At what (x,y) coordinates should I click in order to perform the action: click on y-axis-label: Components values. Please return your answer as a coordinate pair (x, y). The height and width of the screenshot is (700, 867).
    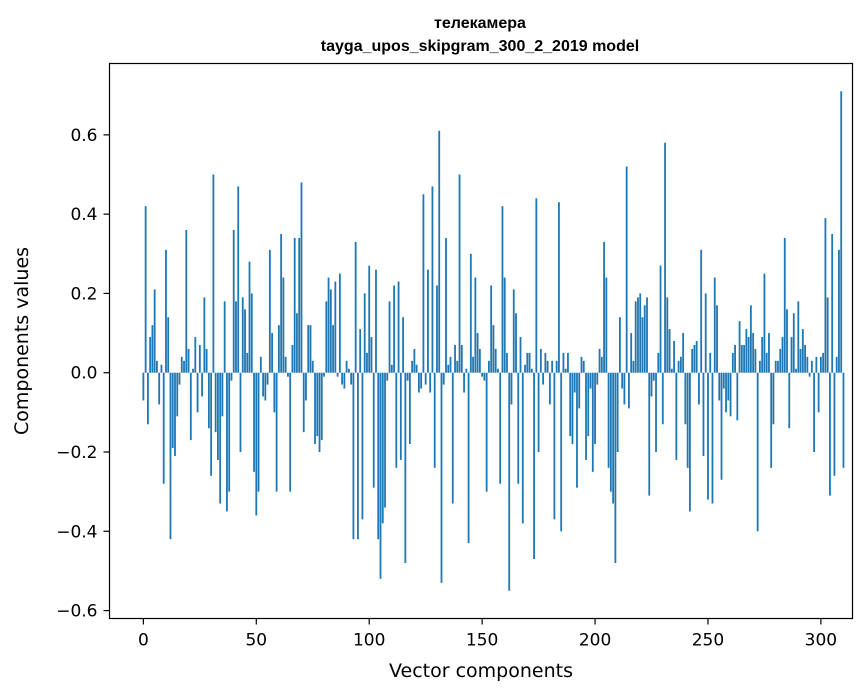
    Looking at the image, I should click on (22, 341).